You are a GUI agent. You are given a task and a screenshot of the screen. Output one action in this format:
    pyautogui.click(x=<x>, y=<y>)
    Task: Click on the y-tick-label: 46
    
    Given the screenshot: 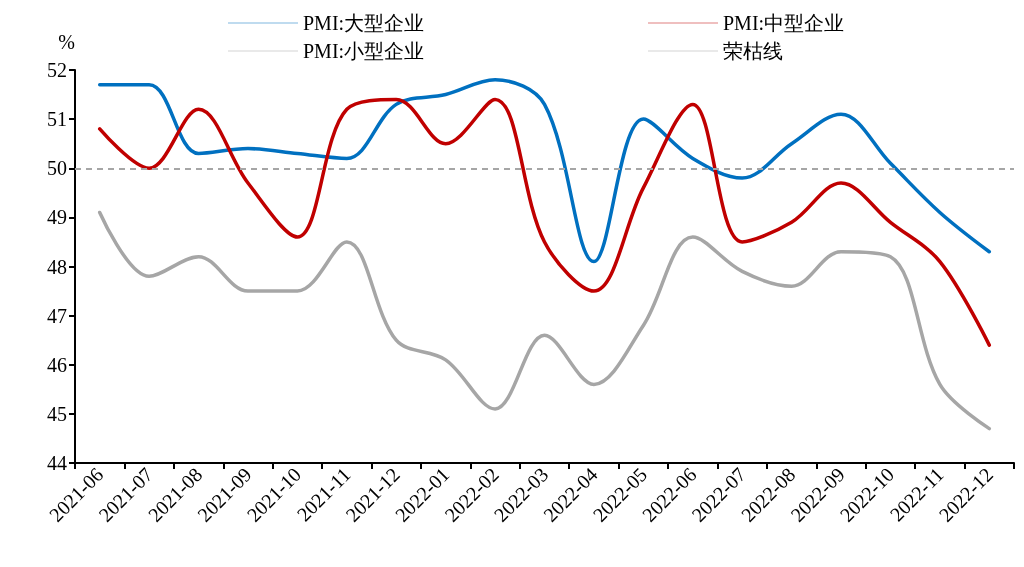 What is the action you would take?
    pyautogui.click(x=57, y=364)
    